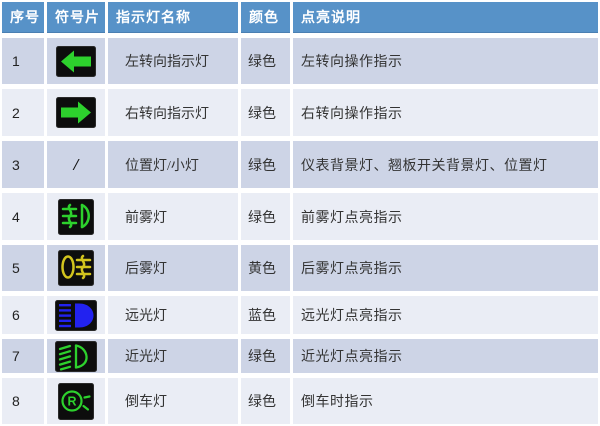 This screenshot has width=600, height=426. What do you see at coordinates (23, 164) in the screenshot?
I see `row-number: 3` at bounding box center [23, 164].